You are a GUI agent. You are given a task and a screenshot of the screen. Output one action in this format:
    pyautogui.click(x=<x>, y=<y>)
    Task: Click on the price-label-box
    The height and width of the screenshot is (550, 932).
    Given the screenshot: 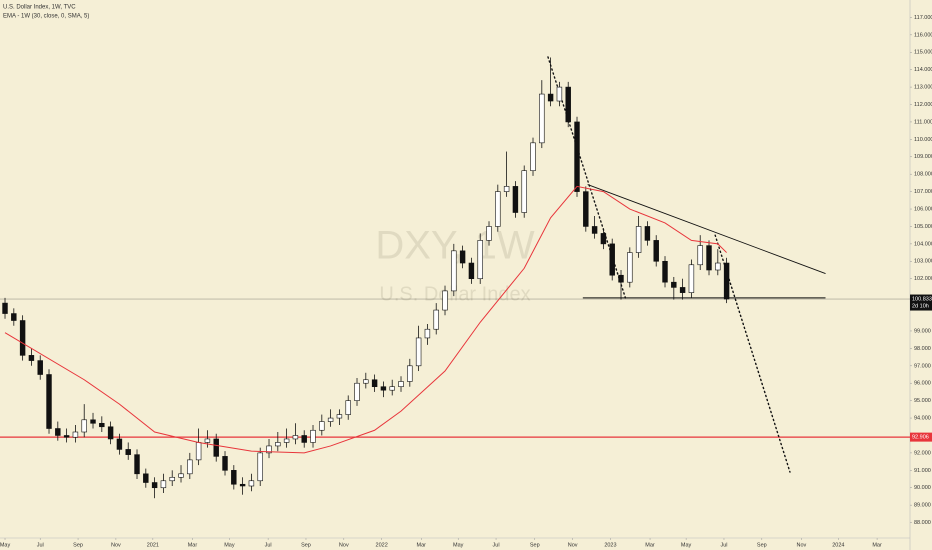 What is the action you would take?
    pyautogui.click(x=921, y=437)
    